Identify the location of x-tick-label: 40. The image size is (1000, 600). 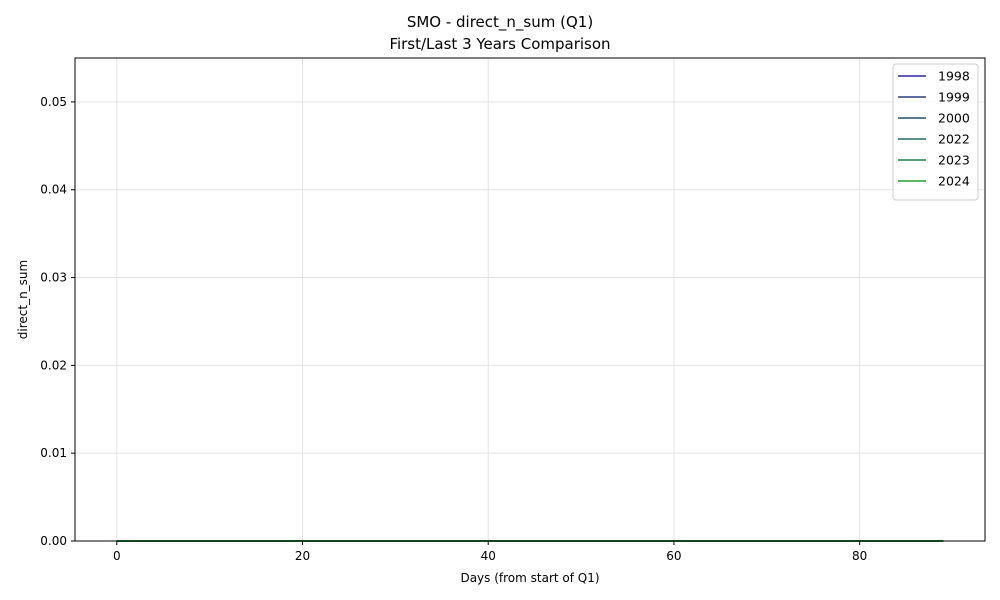
(488, 556).